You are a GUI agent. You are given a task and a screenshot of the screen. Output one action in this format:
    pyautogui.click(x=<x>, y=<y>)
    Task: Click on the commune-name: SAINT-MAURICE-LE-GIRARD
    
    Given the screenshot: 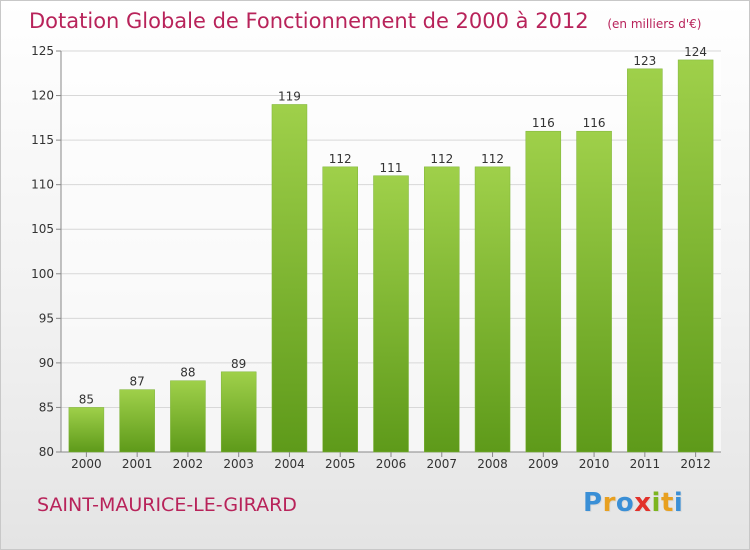 What is the action you would take?
    pyautogui.click(x=167, y=505)
    